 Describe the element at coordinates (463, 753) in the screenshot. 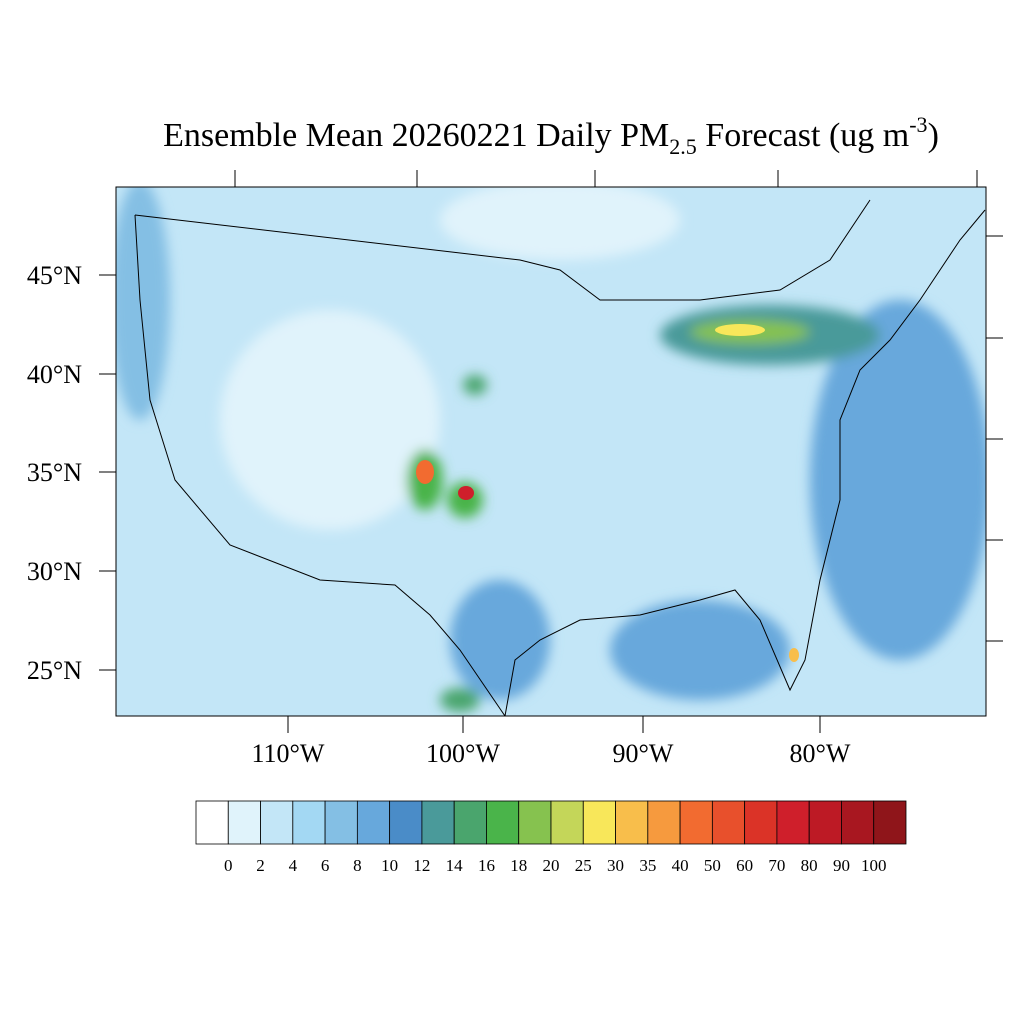

I see `lon-label: 100°W` at that location.